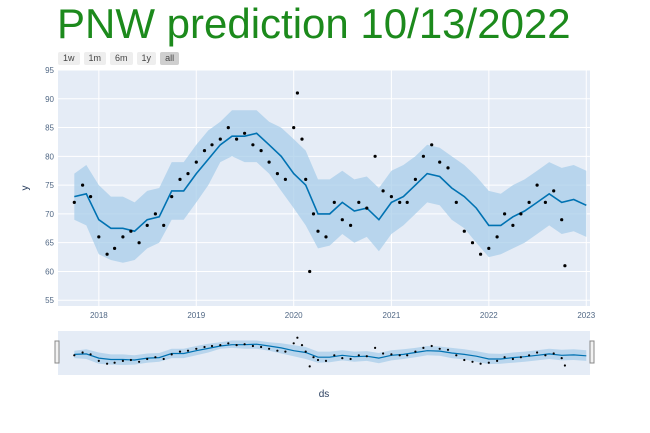 The height and width of the screenshot is (433, 650). I want to click on x-tick-label: 2022, so click(489, 315).